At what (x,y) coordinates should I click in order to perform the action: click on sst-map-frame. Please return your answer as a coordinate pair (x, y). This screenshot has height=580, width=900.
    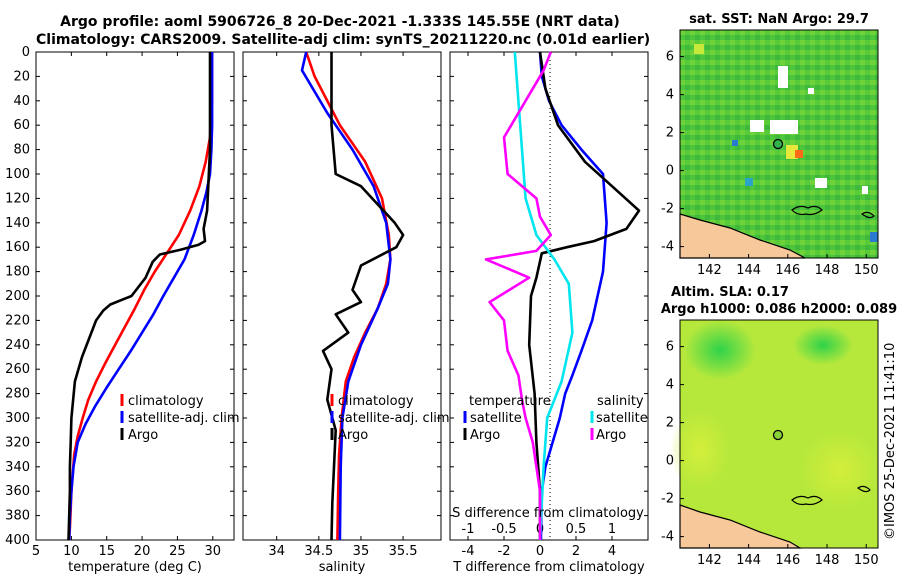
    Looking at the image, I should click on (779, 144).